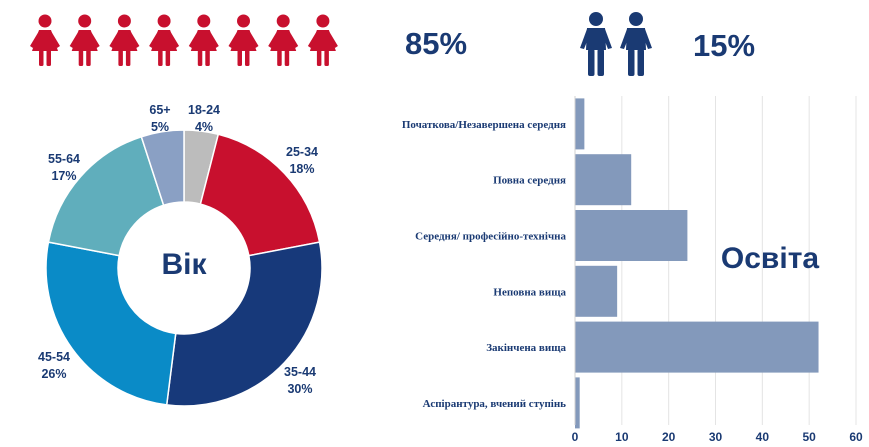  I want to click on donut-slice-name: 45-54, so click(54, 357).